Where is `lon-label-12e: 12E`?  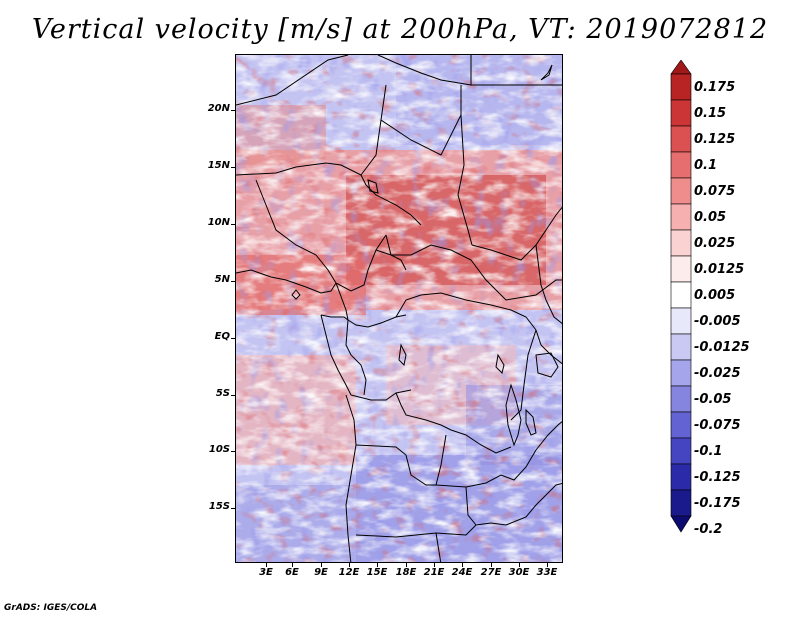
lon-label-12e: 12E is located at coordinates (349, 572).